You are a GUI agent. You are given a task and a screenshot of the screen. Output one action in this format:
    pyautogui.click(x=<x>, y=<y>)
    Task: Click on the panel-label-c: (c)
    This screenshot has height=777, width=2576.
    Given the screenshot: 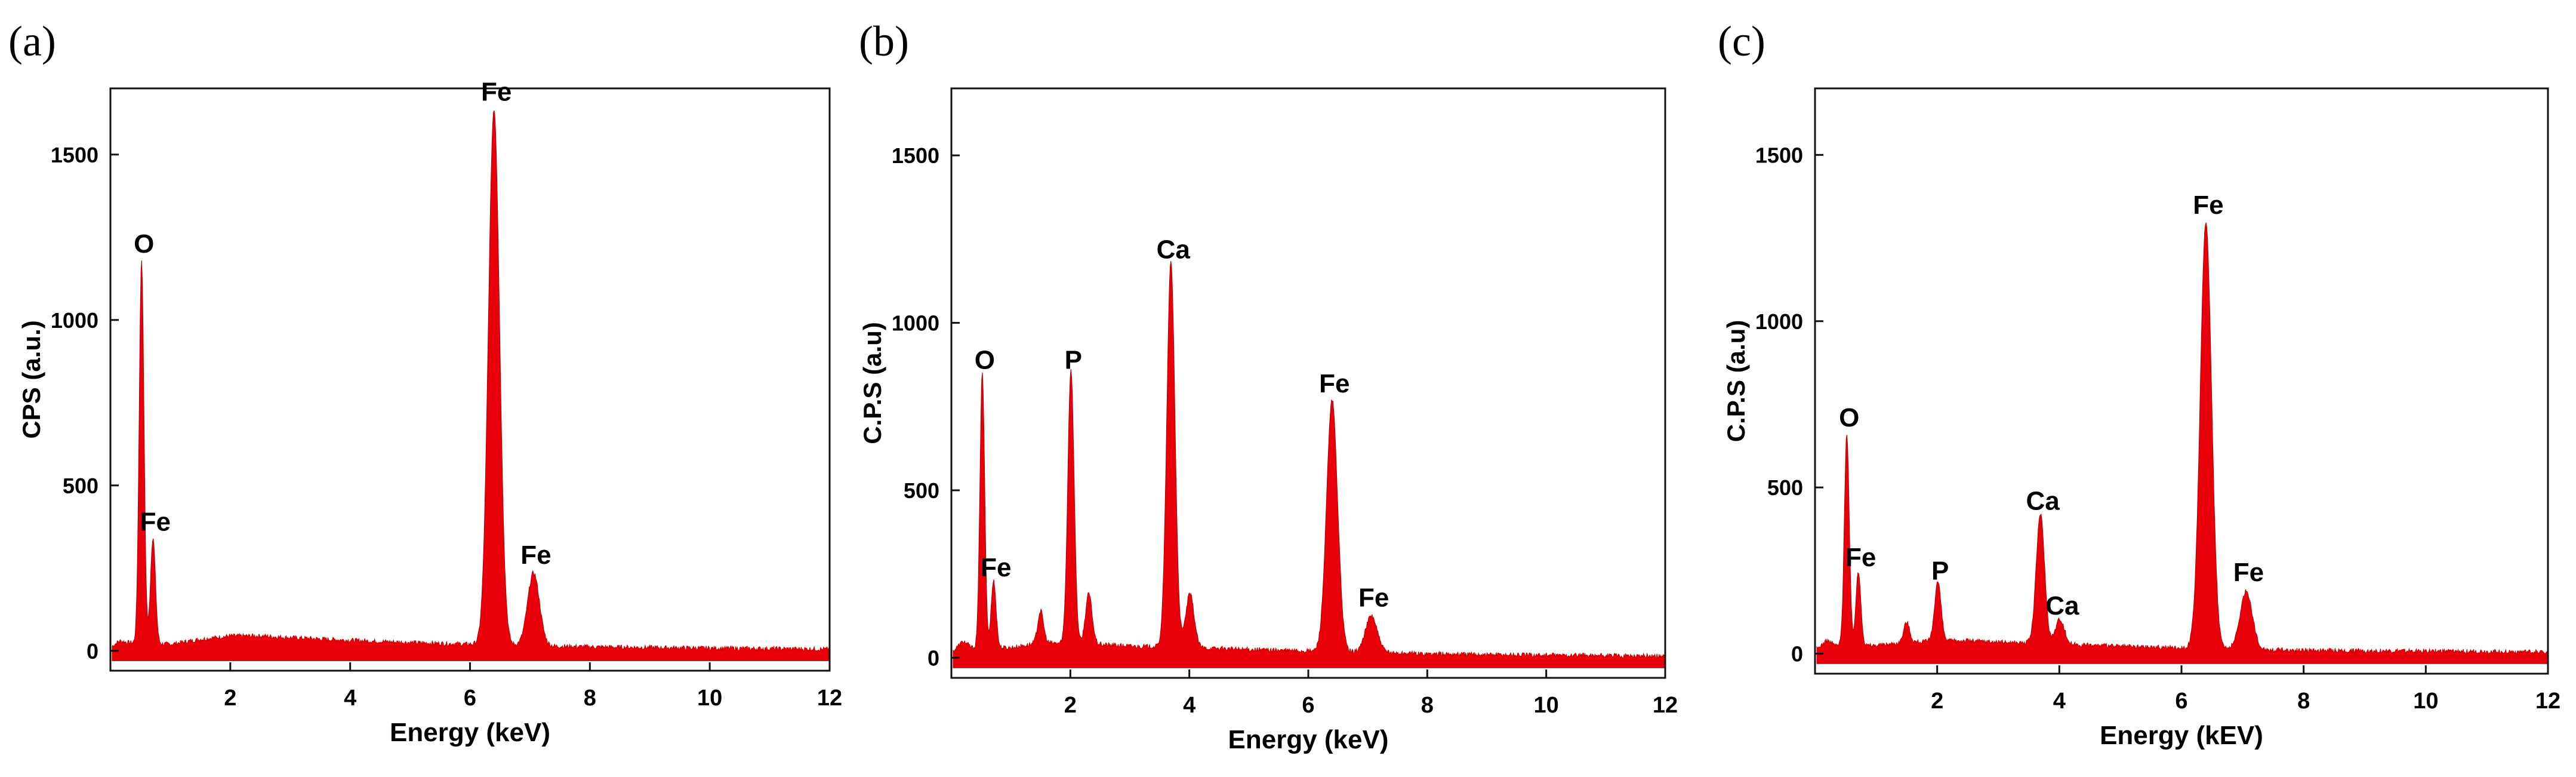 What is the action you would take?
    pyautogui.click(x=1741, y=41)
    